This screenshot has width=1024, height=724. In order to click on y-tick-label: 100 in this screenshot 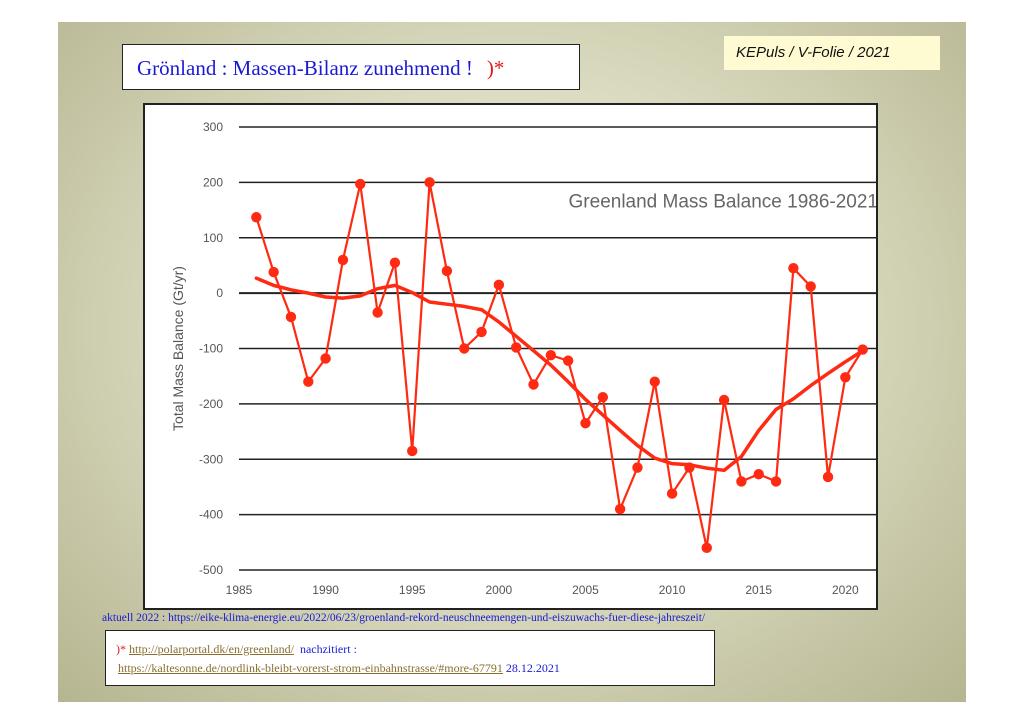, I will do `click(213, 238)`.